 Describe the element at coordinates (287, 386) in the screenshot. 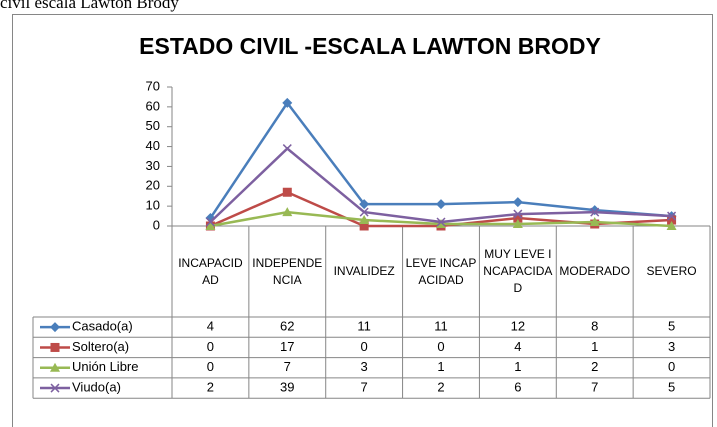

I see `table-value: 39` at that location.